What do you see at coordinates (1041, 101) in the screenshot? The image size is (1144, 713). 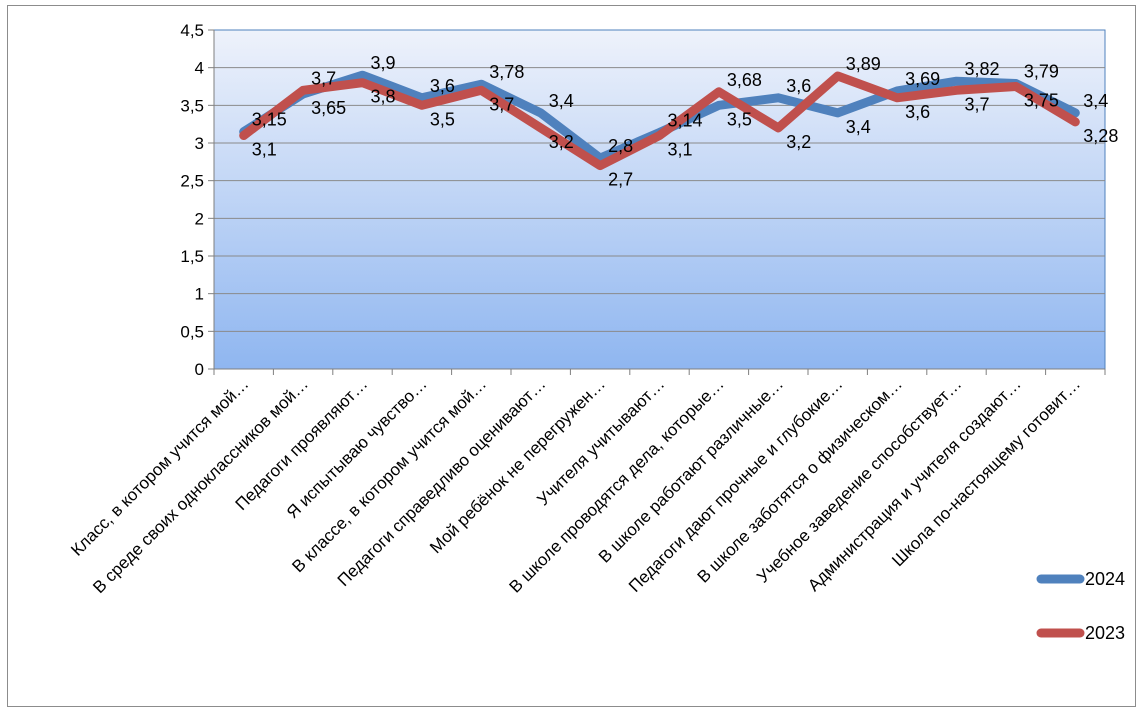 I see `data-label-2023: 3,75` at bounding box center [1041, 101].